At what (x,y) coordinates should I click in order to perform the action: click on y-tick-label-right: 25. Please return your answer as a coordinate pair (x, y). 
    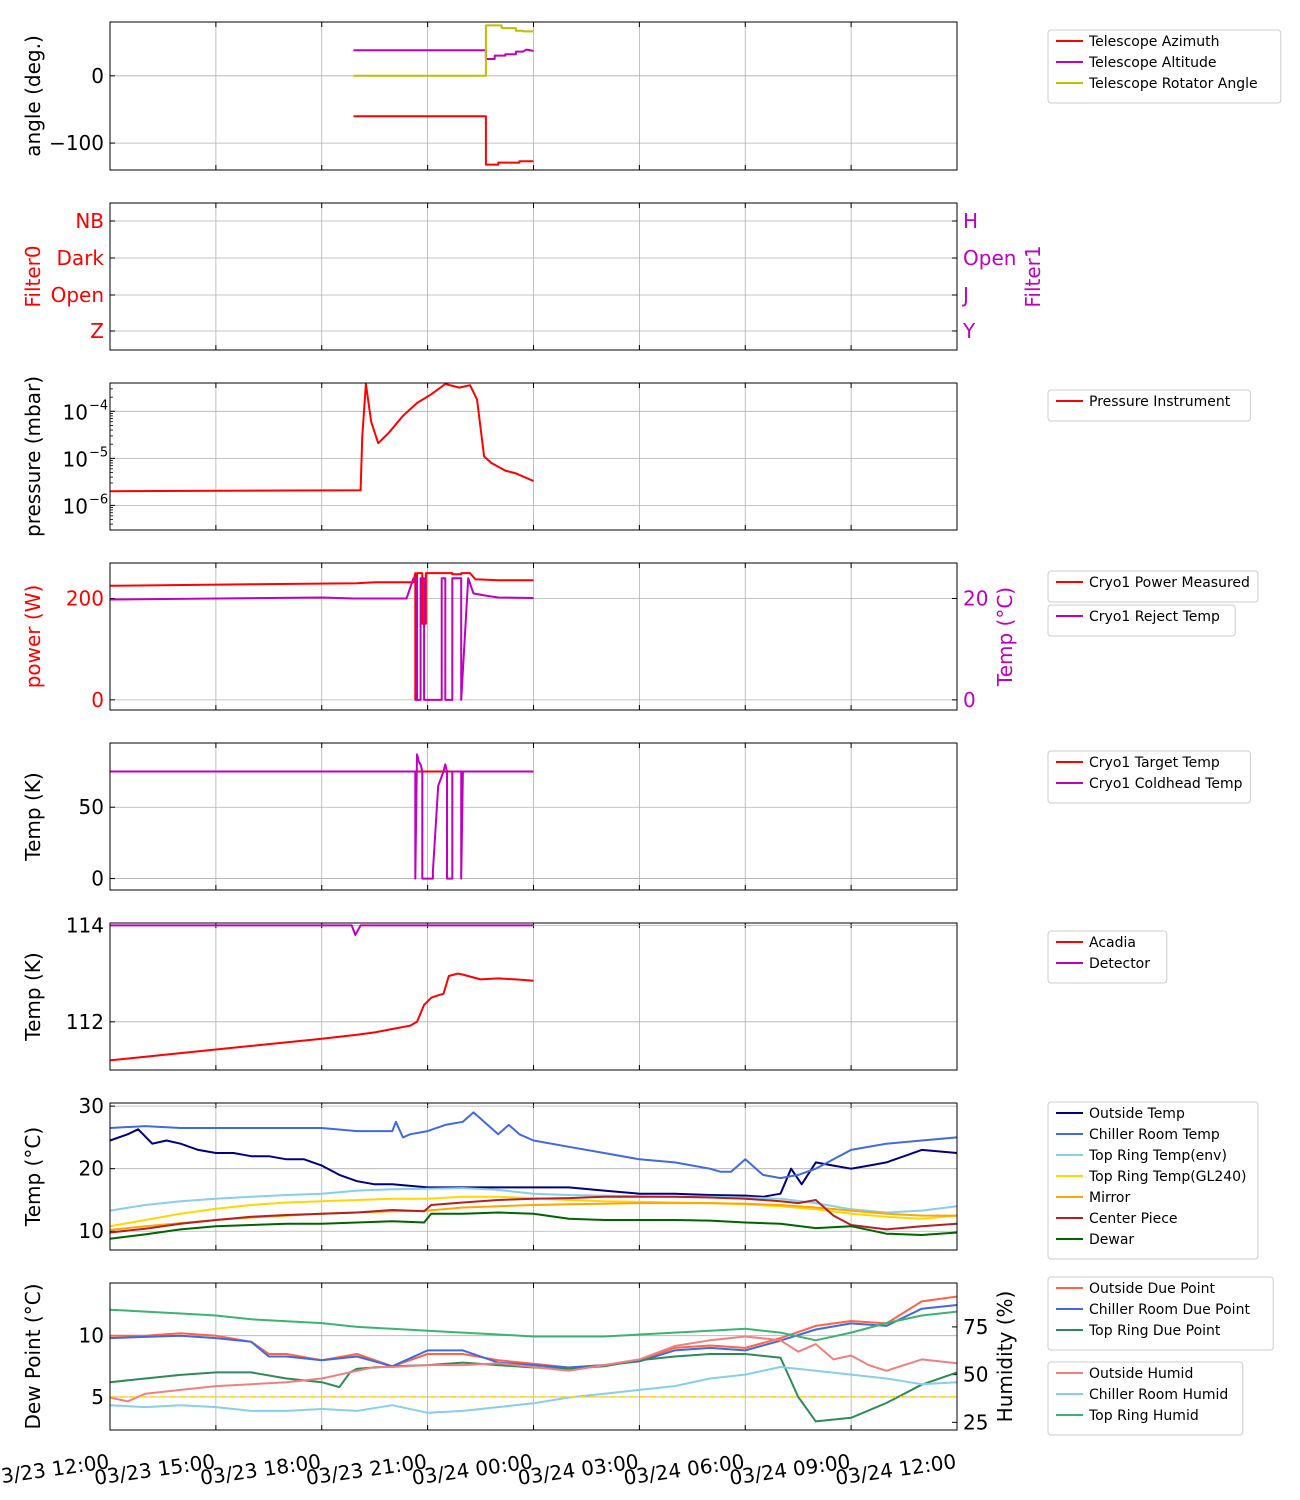
    Looking at the image, I should click on (975, 1422).